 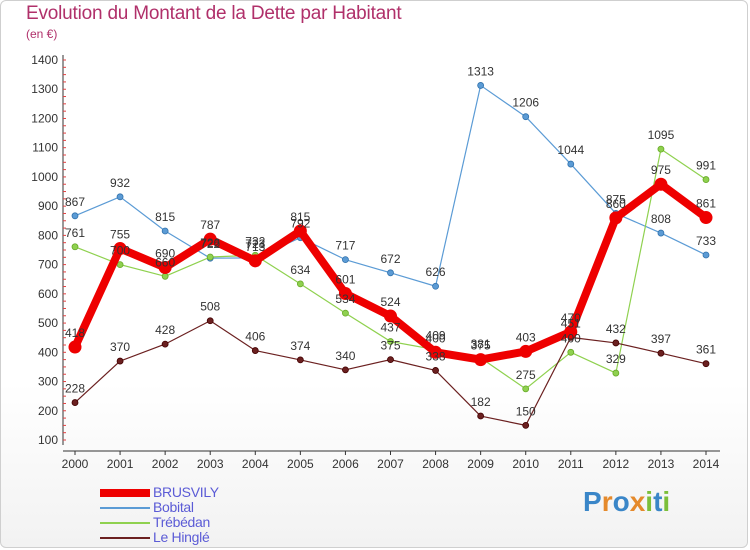 I want to click on data-label-le-hingl-: 150, so click(x=526, y=411).